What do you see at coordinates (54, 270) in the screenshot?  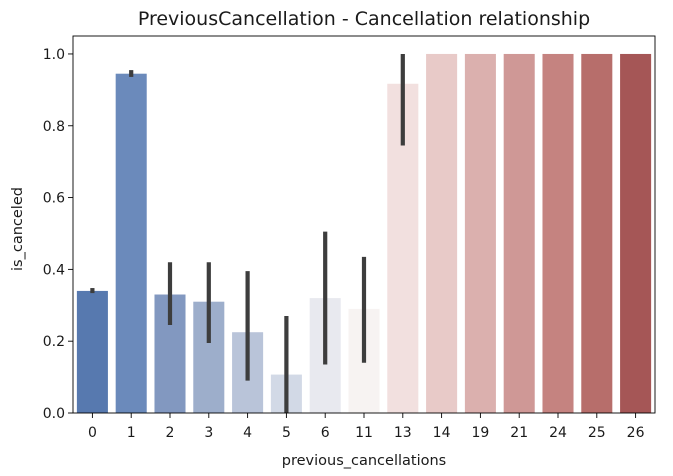 I see `y-tick-label: 0.4` at bounding box center [54, 270].